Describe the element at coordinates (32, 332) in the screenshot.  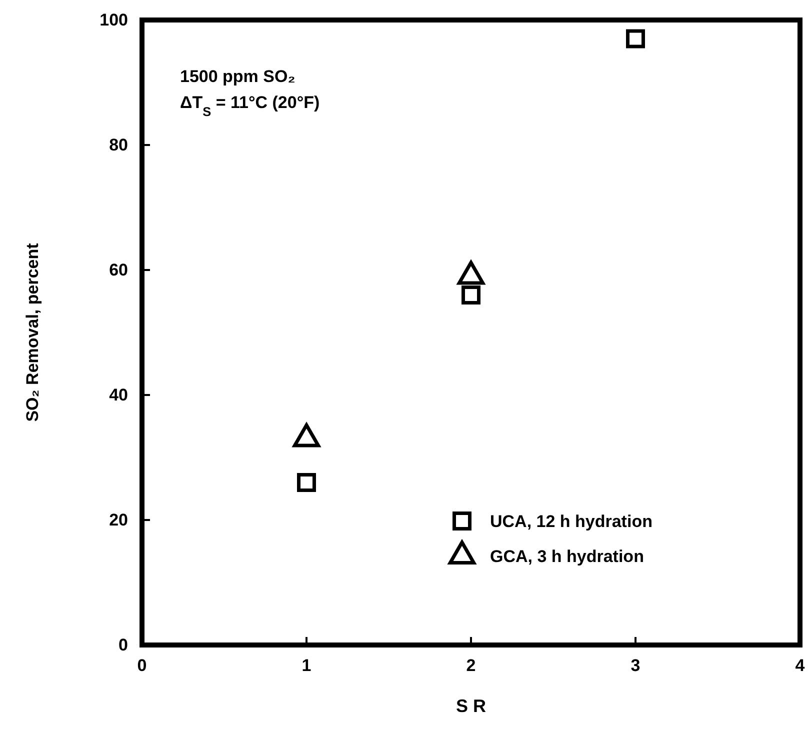
I see `y-axis-title: SO₂ Removal, percent` at that location.